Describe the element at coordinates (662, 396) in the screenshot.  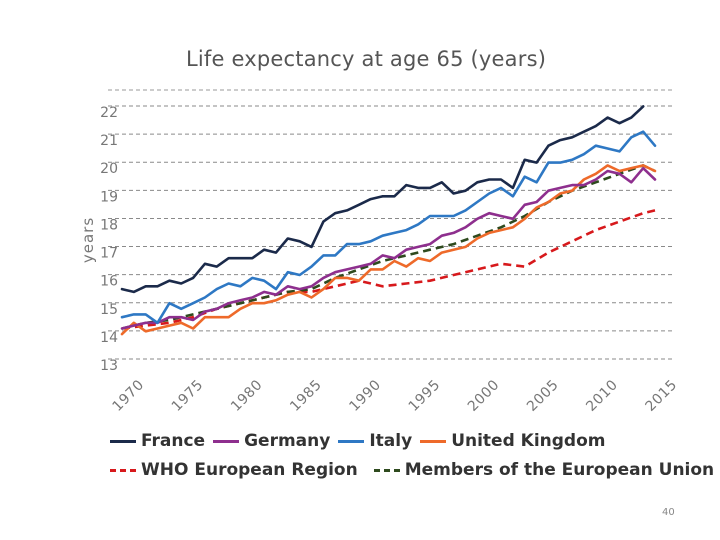
I see `x-tick-label: 2015` at that location.